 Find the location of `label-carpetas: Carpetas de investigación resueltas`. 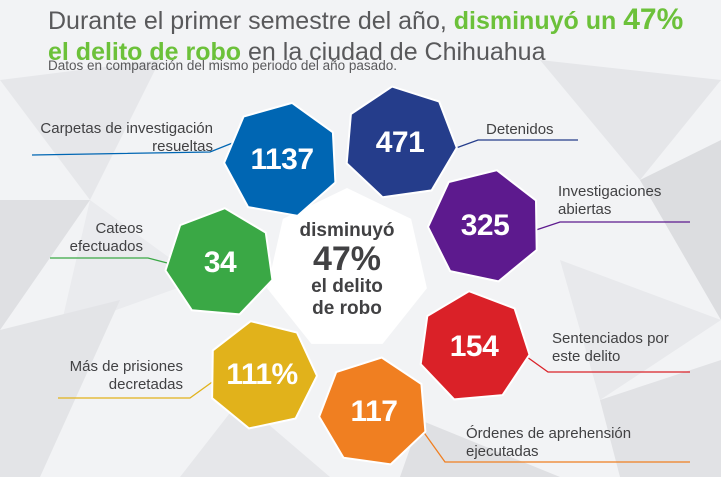

label-carpetas: Carpetas de investigación resueltas is located at coordinates (115, 138).